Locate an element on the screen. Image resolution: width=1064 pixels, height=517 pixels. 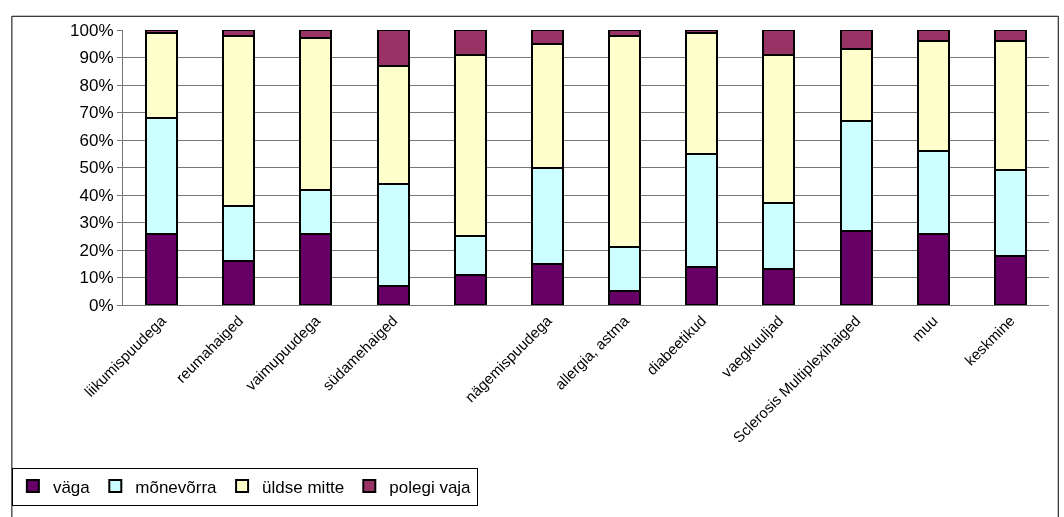
x-tick-label: muu is located at coordinates (924, 328).